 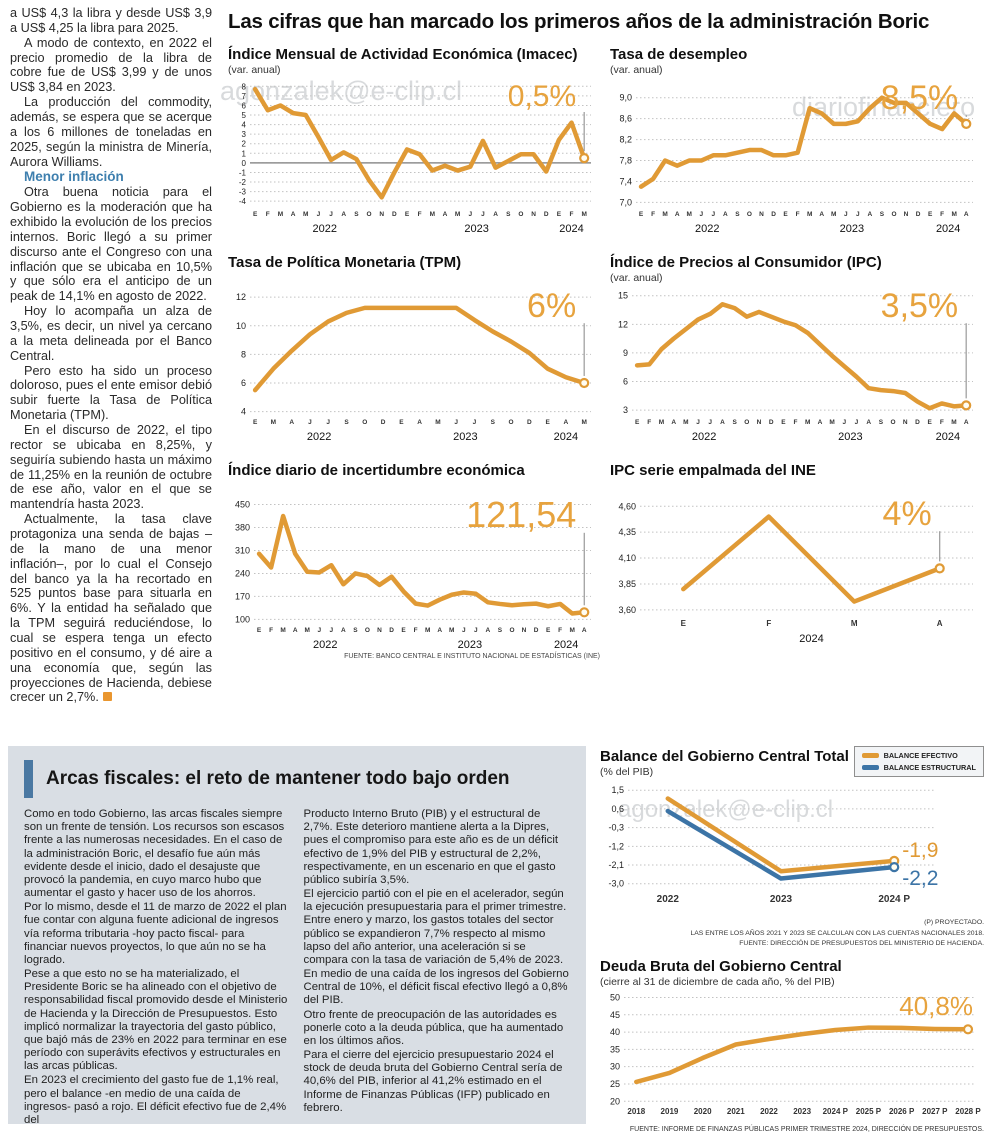 What do you see at coordinates (551, 306) in the screenshot?
I see `svg-text: 6%` at bounding box center [551, 306].